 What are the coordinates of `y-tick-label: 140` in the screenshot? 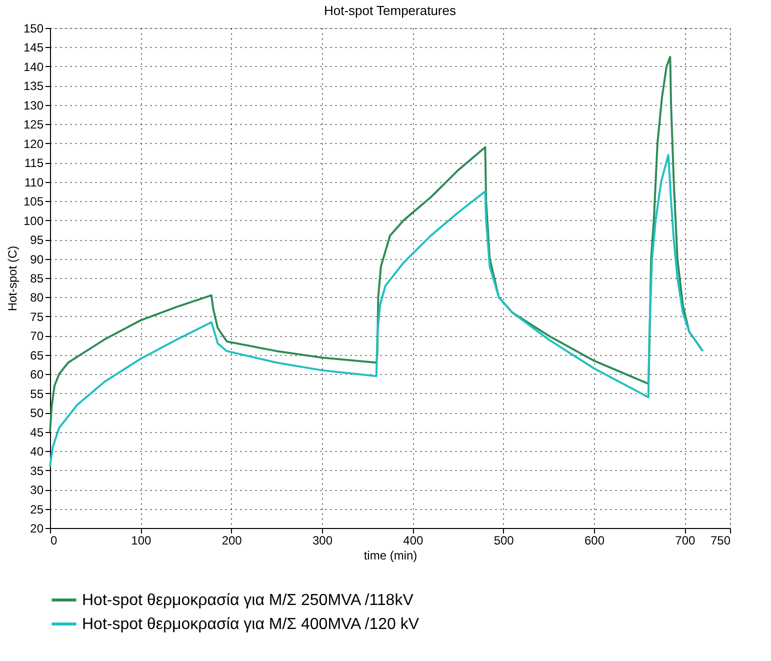 It's located at (33, 67).